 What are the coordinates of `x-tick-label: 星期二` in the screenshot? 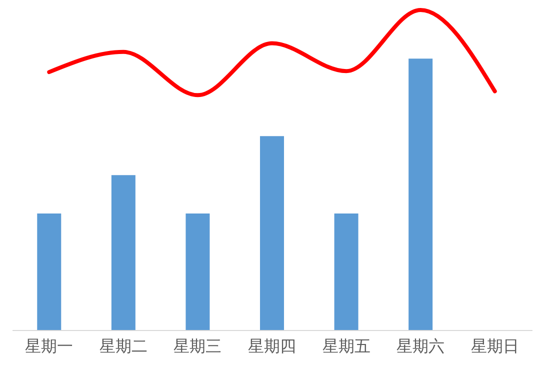 It's located at (123, 346).